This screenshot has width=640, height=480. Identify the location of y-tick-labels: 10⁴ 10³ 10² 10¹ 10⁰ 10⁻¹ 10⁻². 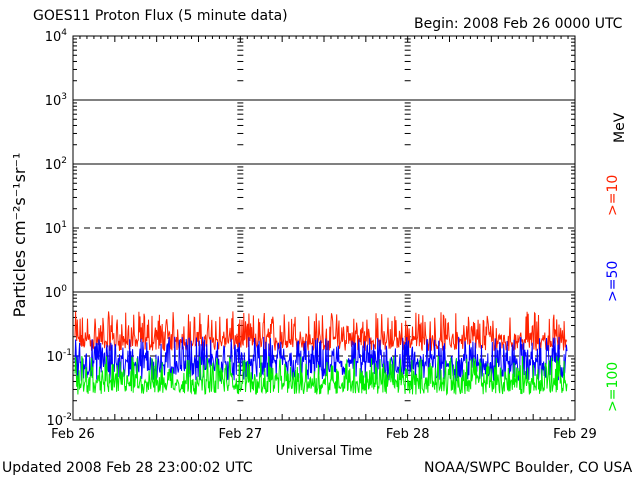
(58, 228).